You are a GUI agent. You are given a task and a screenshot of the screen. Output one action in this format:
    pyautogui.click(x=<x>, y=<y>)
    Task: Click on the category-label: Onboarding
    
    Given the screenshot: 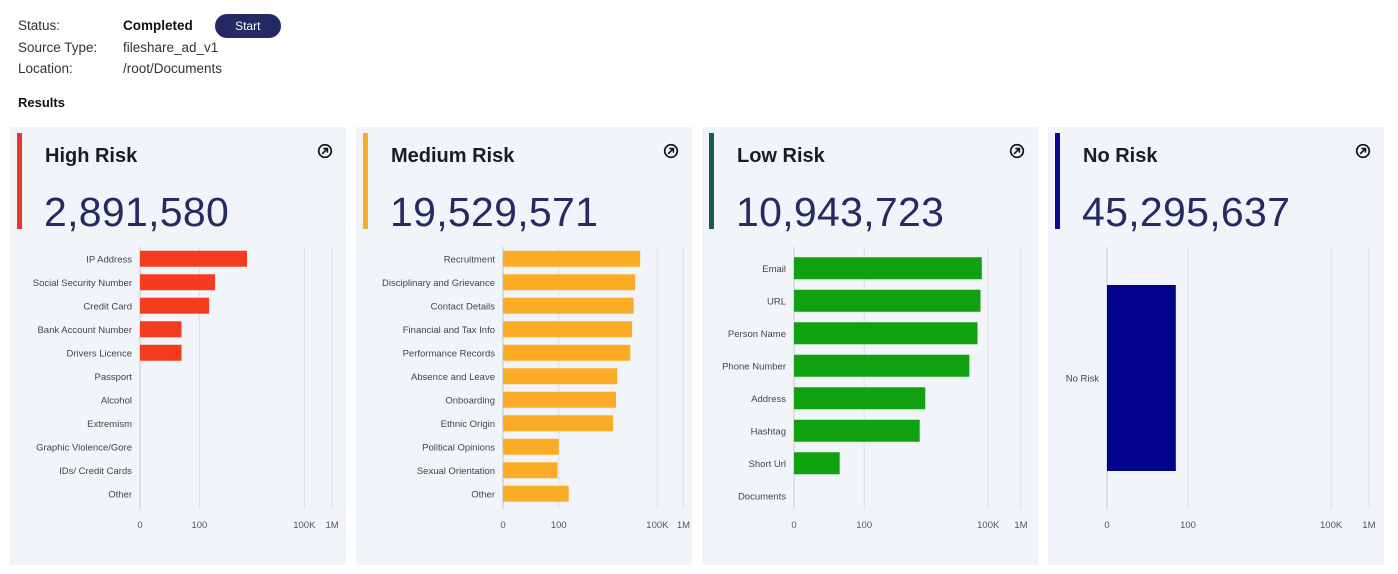 What is the action you would take?
    pyautogui.click(x=470, y=400)
    